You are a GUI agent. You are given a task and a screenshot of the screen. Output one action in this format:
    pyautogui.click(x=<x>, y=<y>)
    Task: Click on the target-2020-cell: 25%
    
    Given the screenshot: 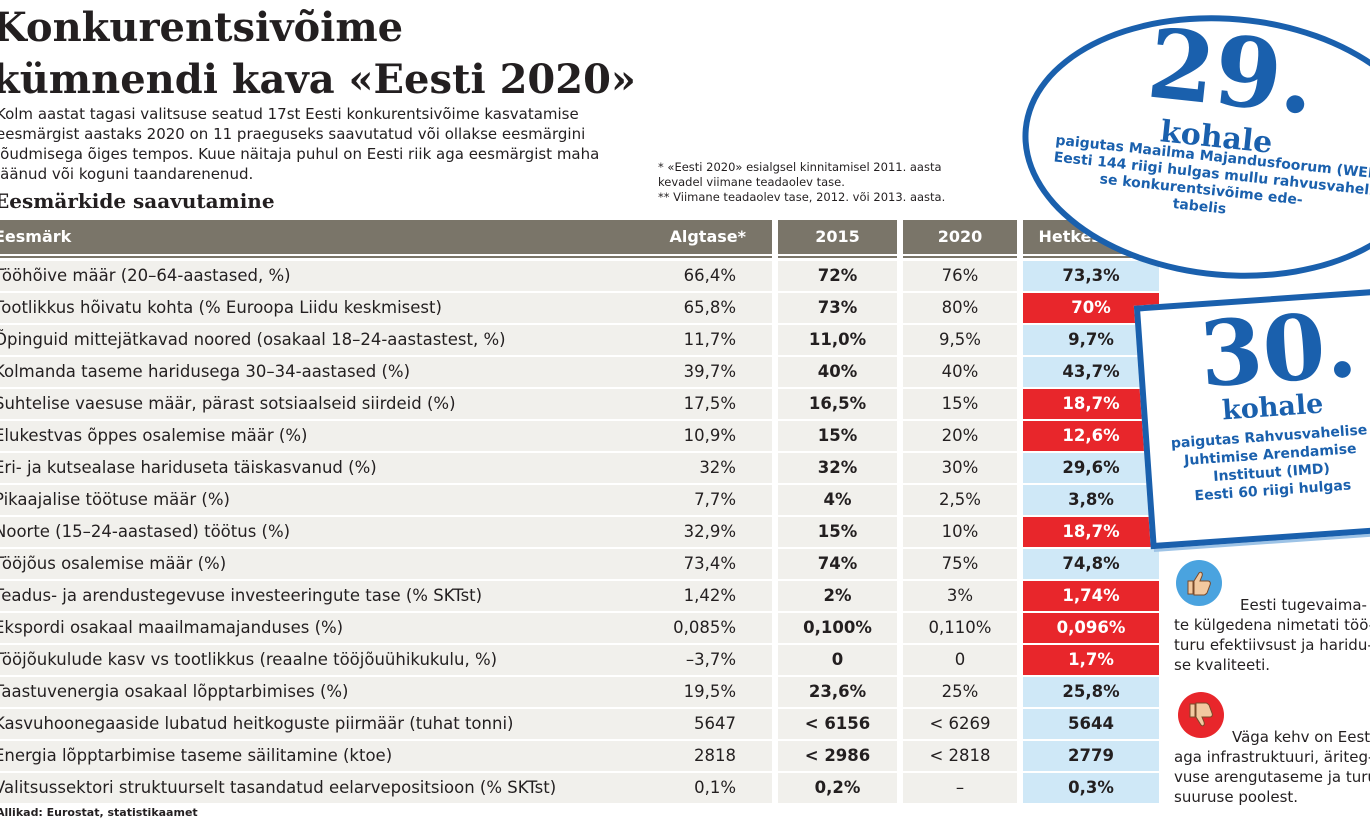 What is the action you would take?
    pyautogui.click(x=960, y=692)
    